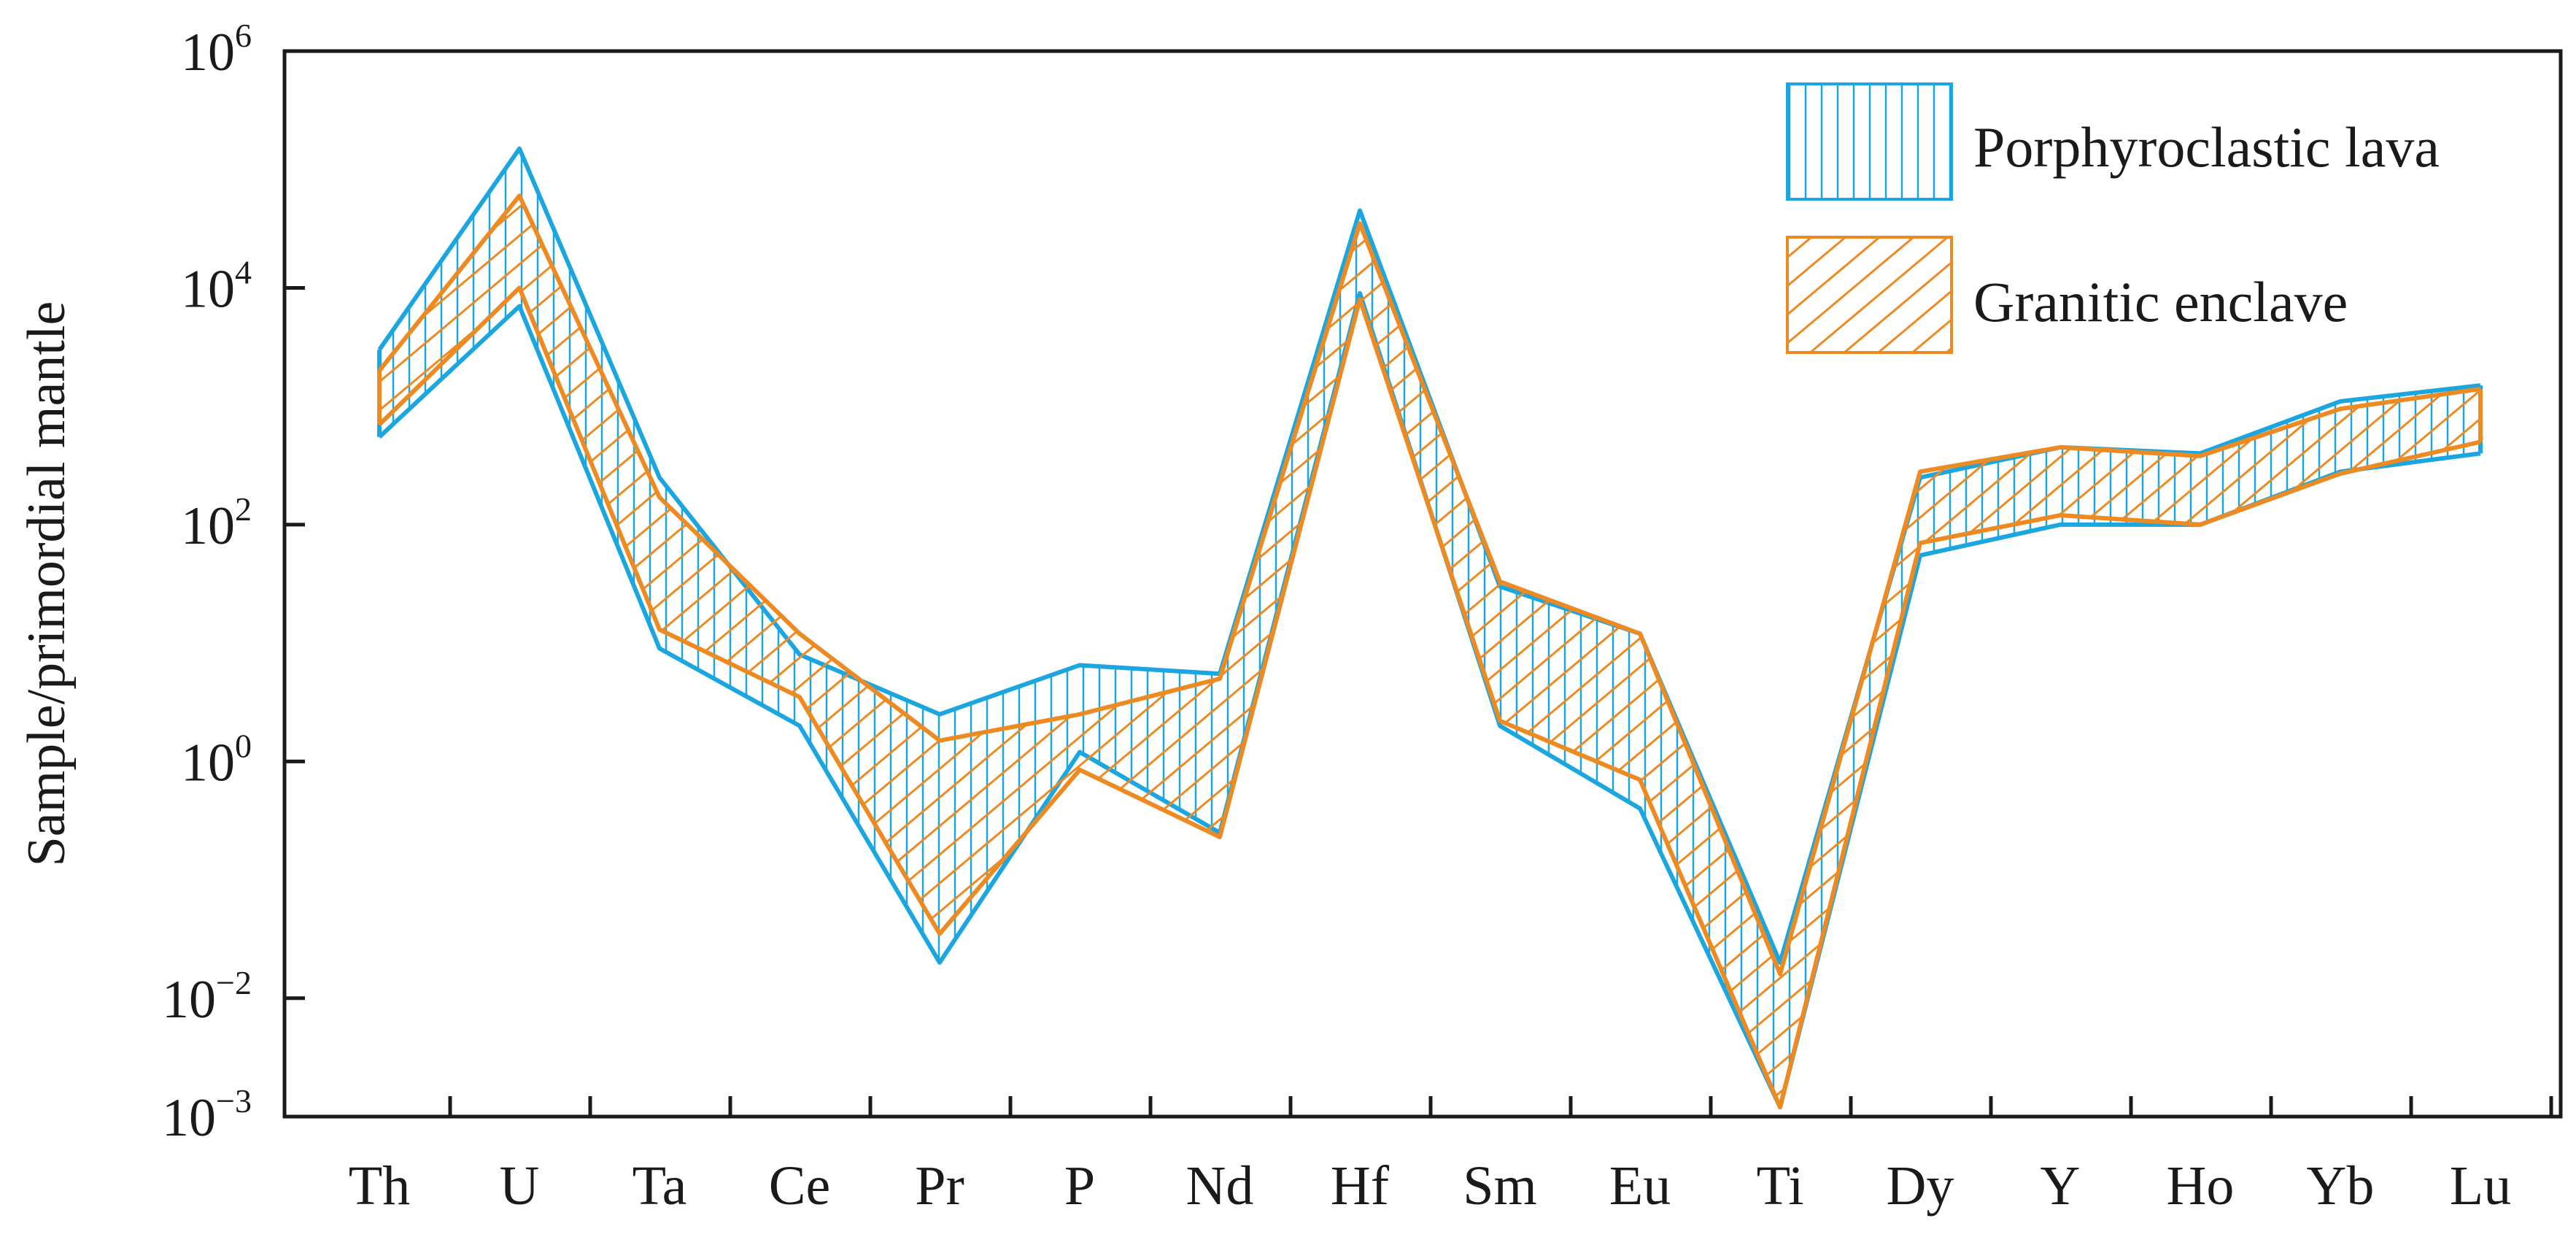 Image resolution: width=2576 pixels, height=1237 pixels. I want to click on x-tick-label-sm: Sm, so click(1499, 1186).